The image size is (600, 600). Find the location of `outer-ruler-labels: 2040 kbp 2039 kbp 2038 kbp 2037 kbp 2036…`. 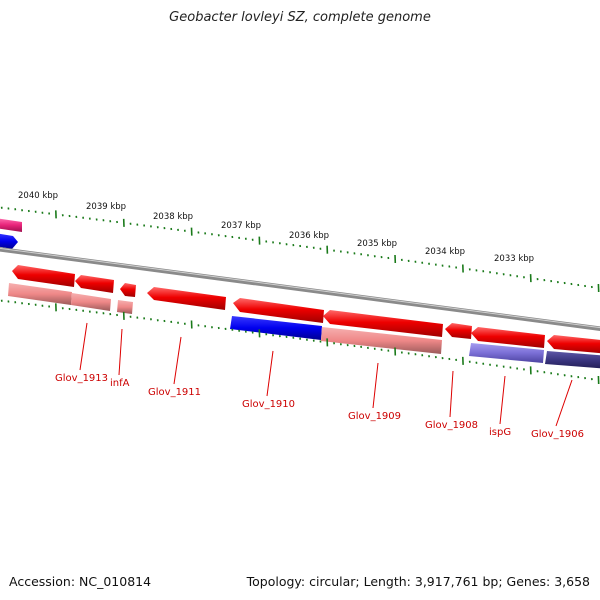

outer-ruler-labels: 2040 kbp 2039 kbp 2038 kbp 2037 kbp 2036… is located at coordinates (276, 227).